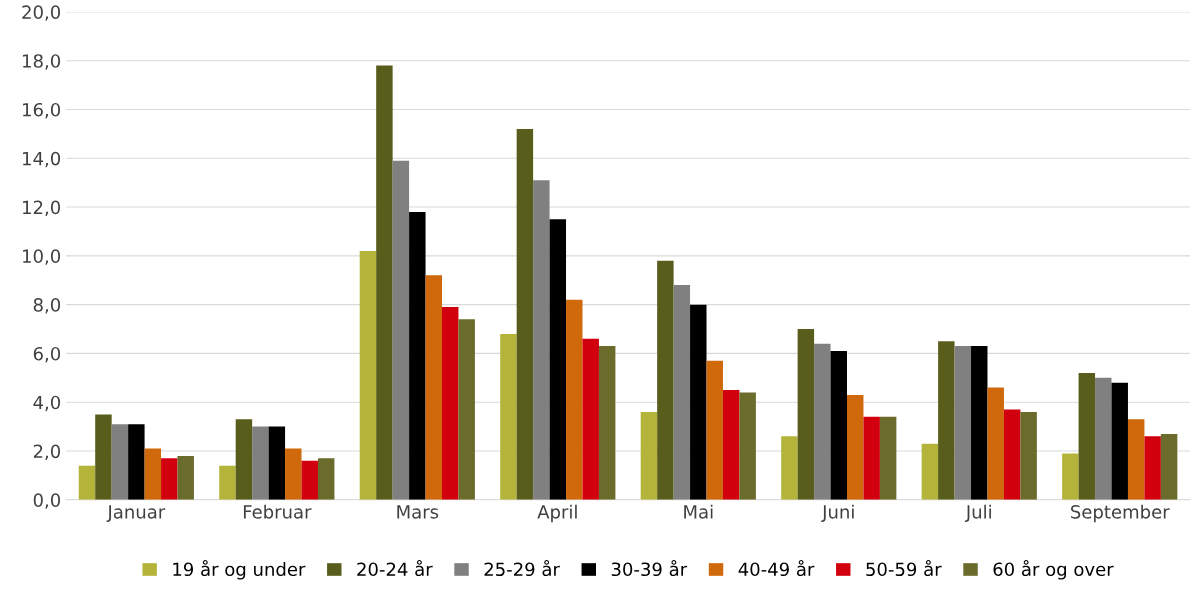 This screenshot has width=1202, height=595. Describe the element at coordinates (395, 568) in the screenshot. I see `legend-label: 20-24 år` at that location.